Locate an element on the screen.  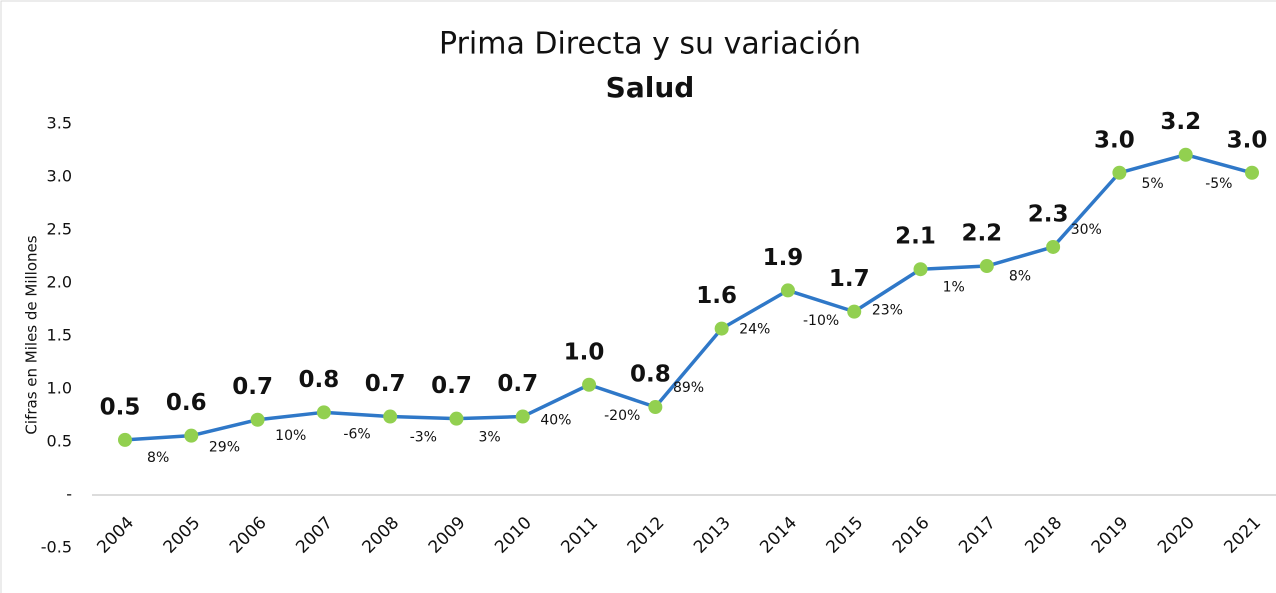
x-tick-label: 2019 is located at coordinates (1110, 535).